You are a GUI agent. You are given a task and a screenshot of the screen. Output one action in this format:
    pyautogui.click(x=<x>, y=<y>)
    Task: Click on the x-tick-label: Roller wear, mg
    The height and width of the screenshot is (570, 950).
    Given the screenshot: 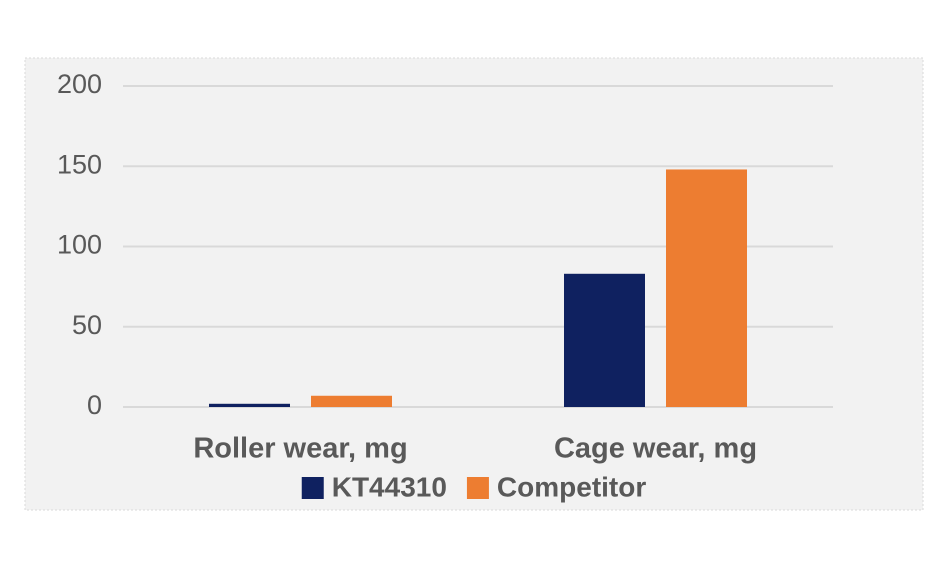 What is the action you would take?
    pyautogui.click(x=300, y=449)
    